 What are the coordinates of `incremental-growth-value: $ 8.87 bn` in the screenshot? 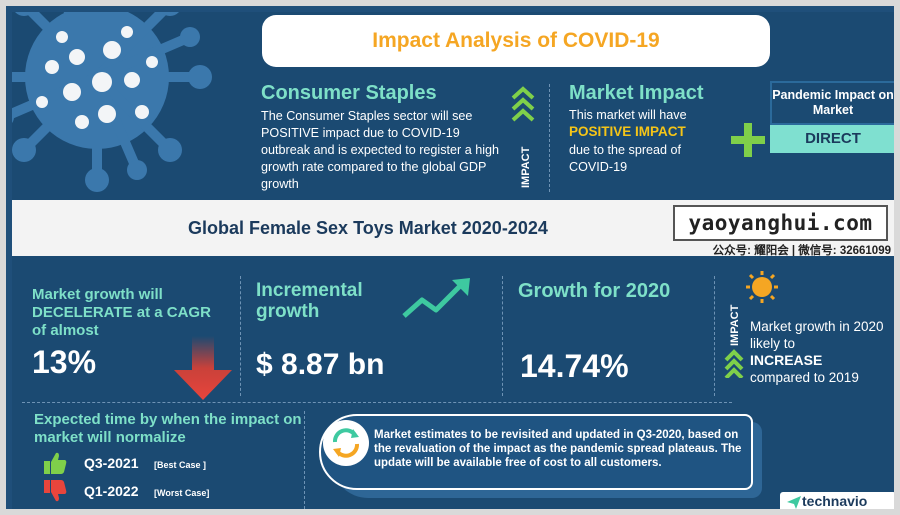 It's located at (320, 364).